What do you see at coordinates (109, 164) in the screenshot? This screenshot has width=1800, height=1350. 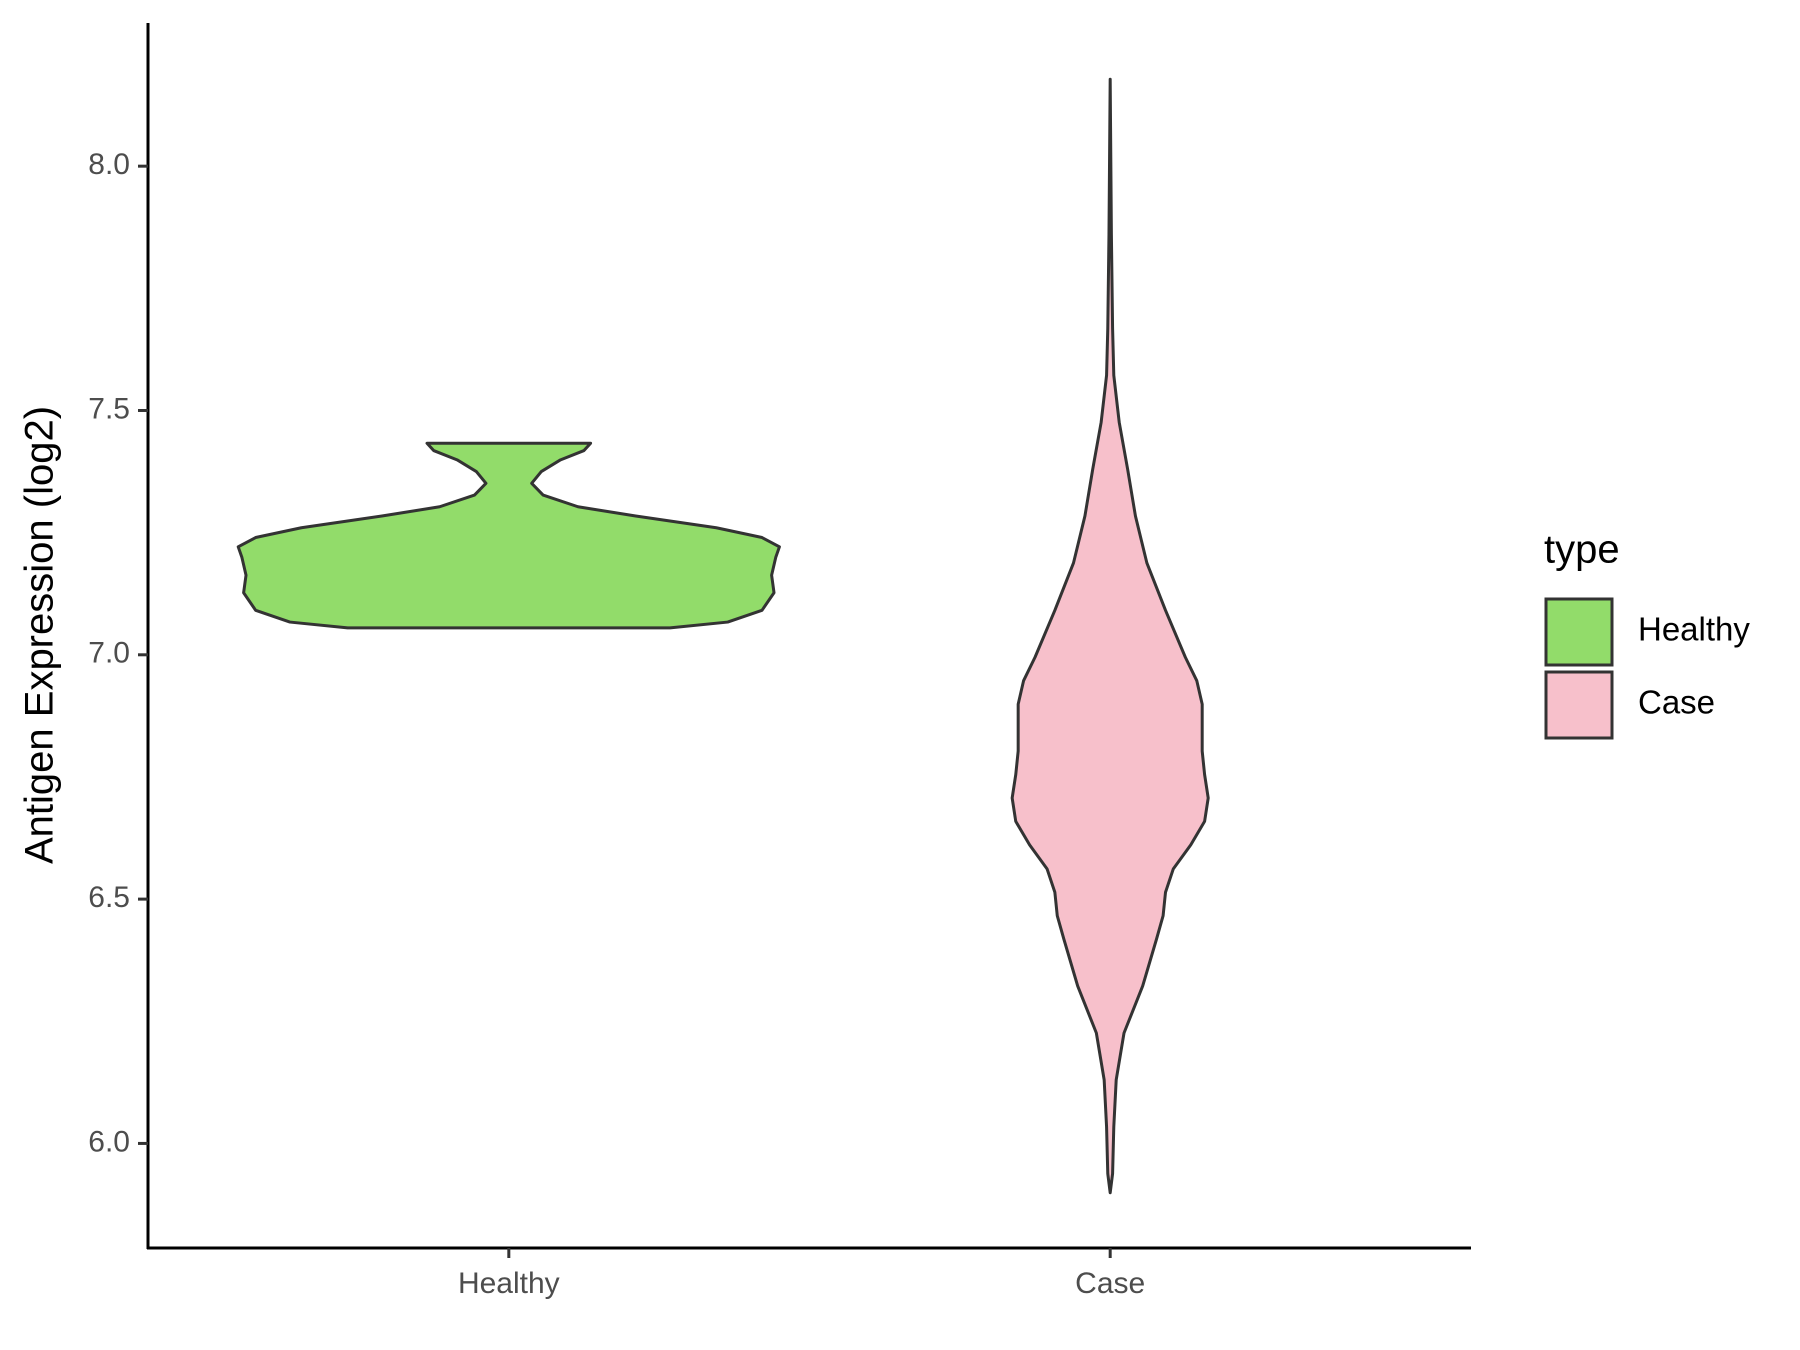 I see `y-tick-label: 8.0` at bounding box center [109, 164].